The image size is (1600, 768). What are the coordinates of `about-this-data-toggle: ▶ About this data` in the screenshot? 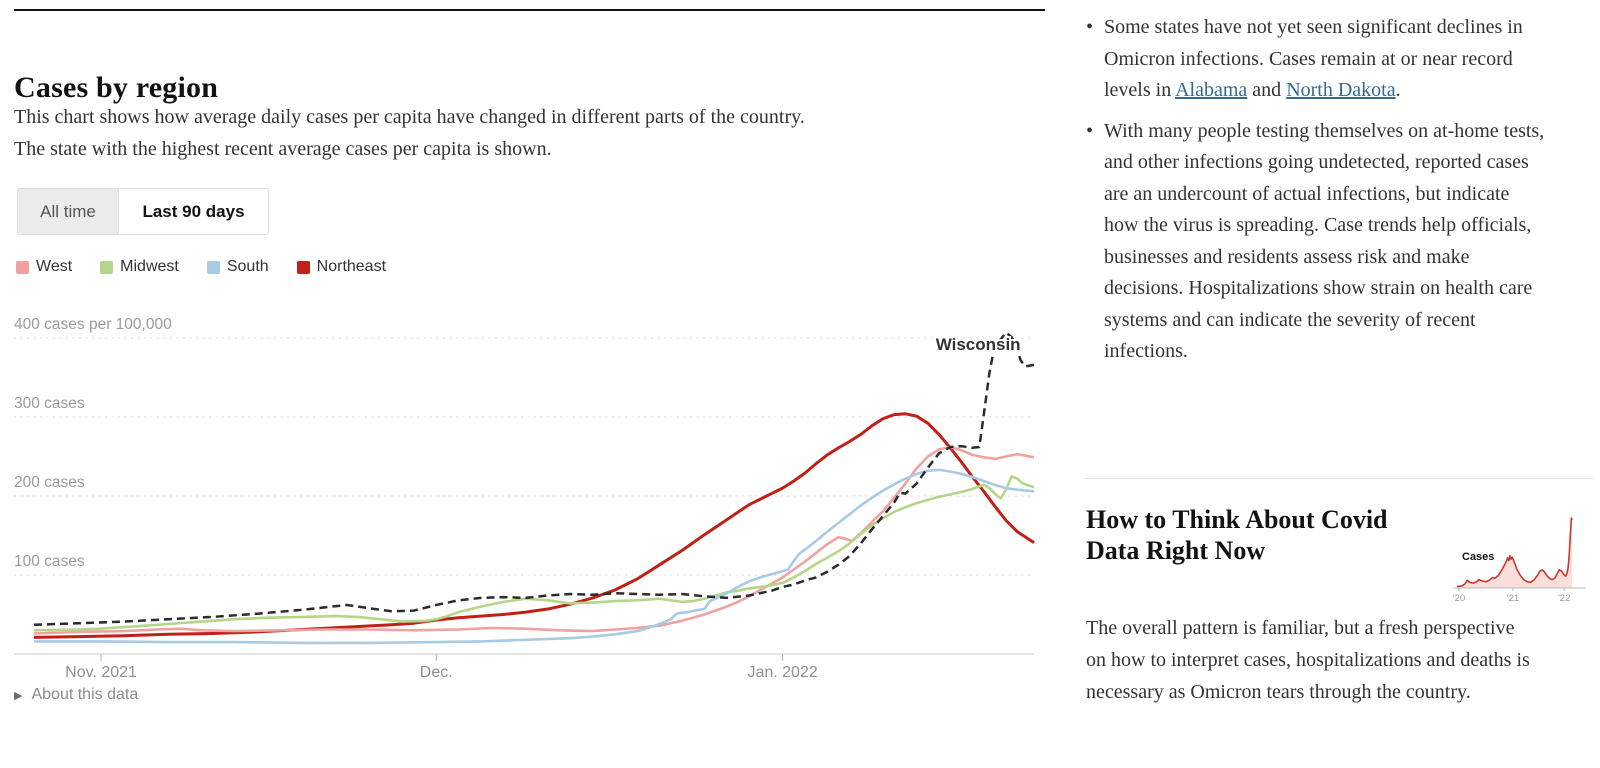 It's located at (76, 695).